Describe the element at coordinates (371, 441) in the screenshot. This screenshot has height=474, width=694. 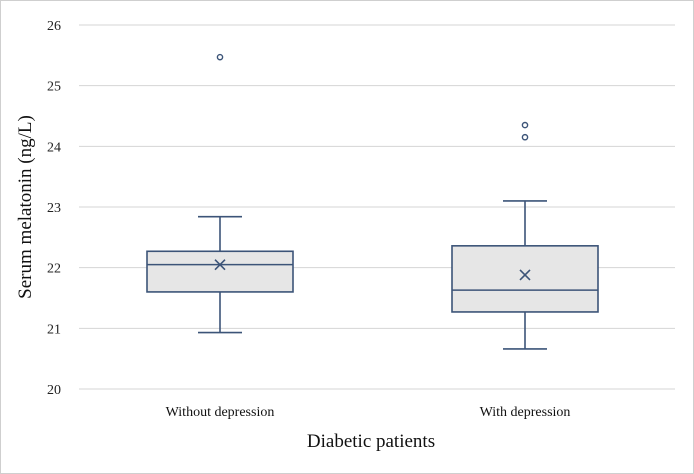
I see `x-axis-title: Diabetic patients` at that location.